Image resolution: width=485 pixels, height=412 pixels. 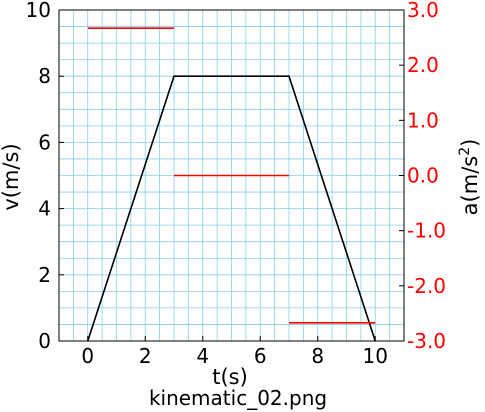 I want to click on y-right-tick-label: 1.0, so click(x=423, y=120).